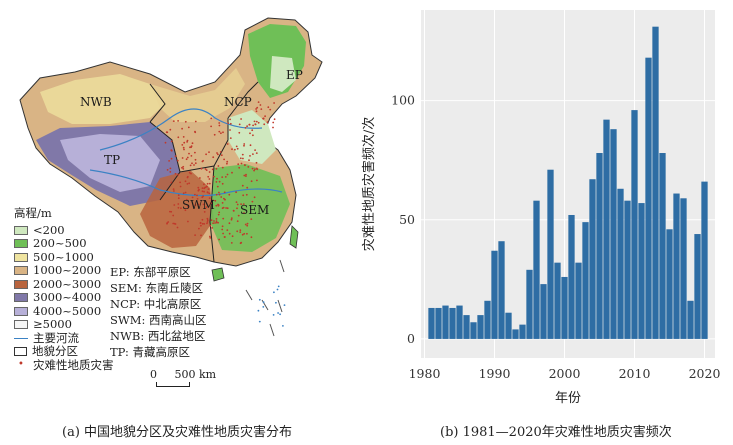 This screenshot has height=445, width=733. What do you see at coordinates (238, 102) in the screenshot?
I see `label-ncp: NCP` at bounding box center [238, 102].